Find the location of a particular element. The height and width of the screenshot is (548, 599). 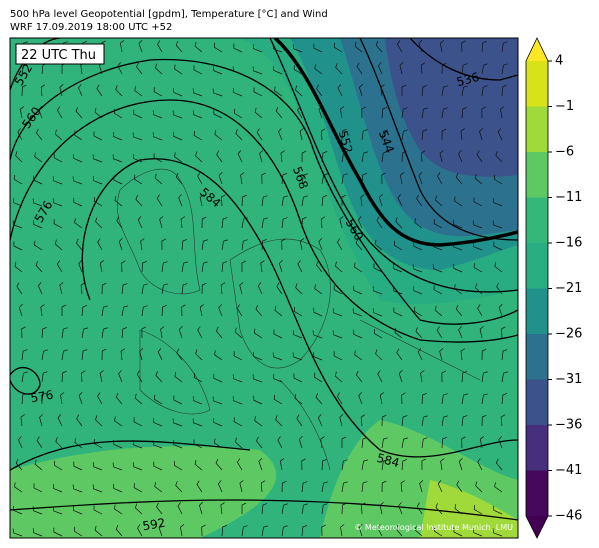

contour-label-group: 552 is located at coordinates (345, 142).